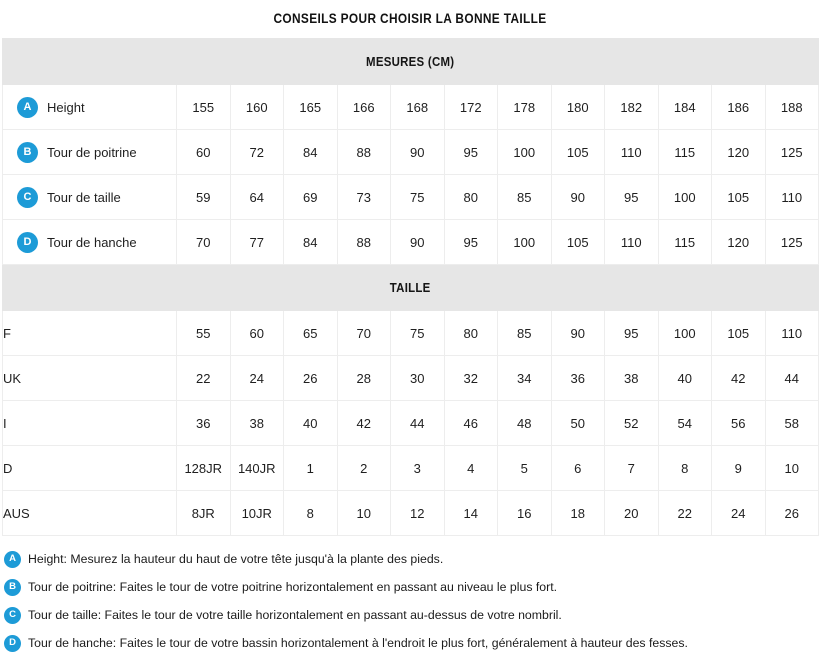  What do you see at coordinates (203, 242) in the screenshot?
I see `value-cell: 70` at bounding box center [203, 242].